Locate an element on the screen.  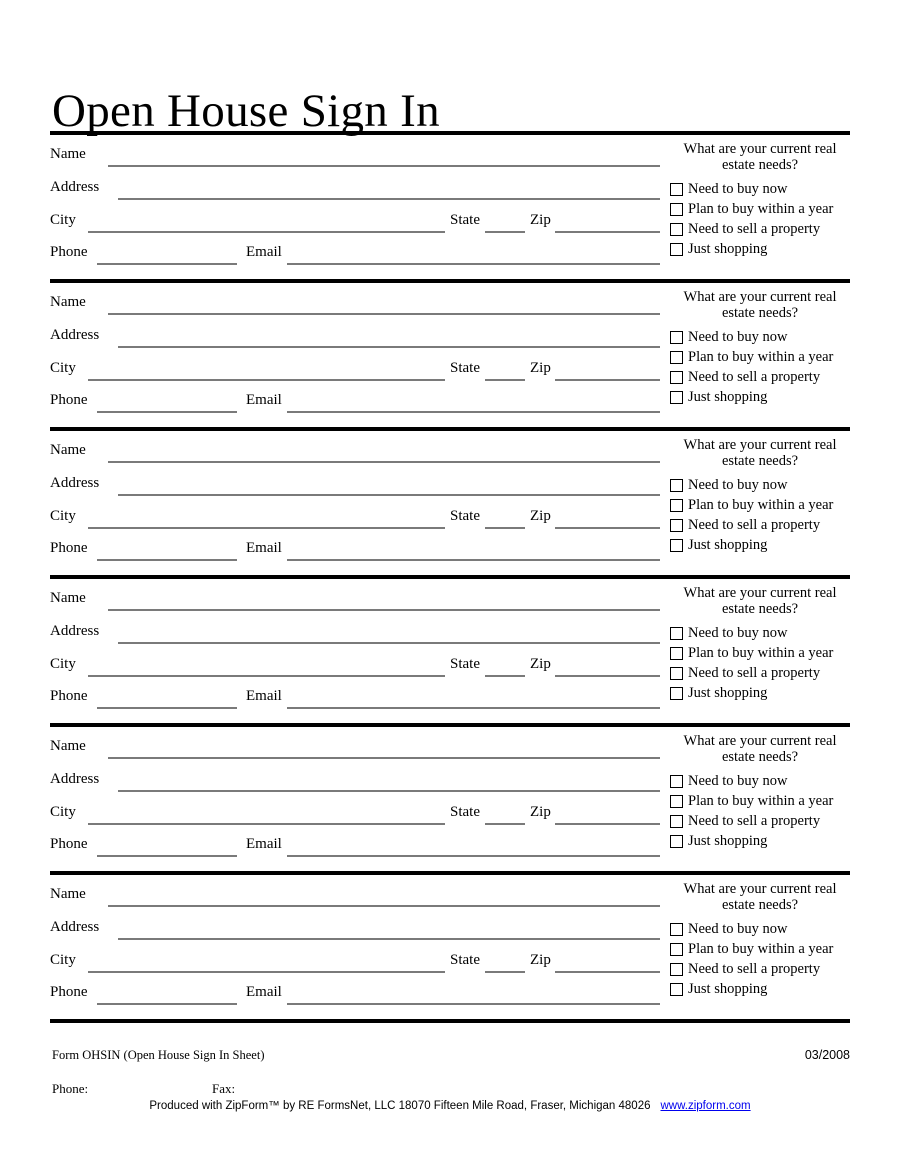
zipform-link: www.zipform.com is located at coordinates (705, 1106).